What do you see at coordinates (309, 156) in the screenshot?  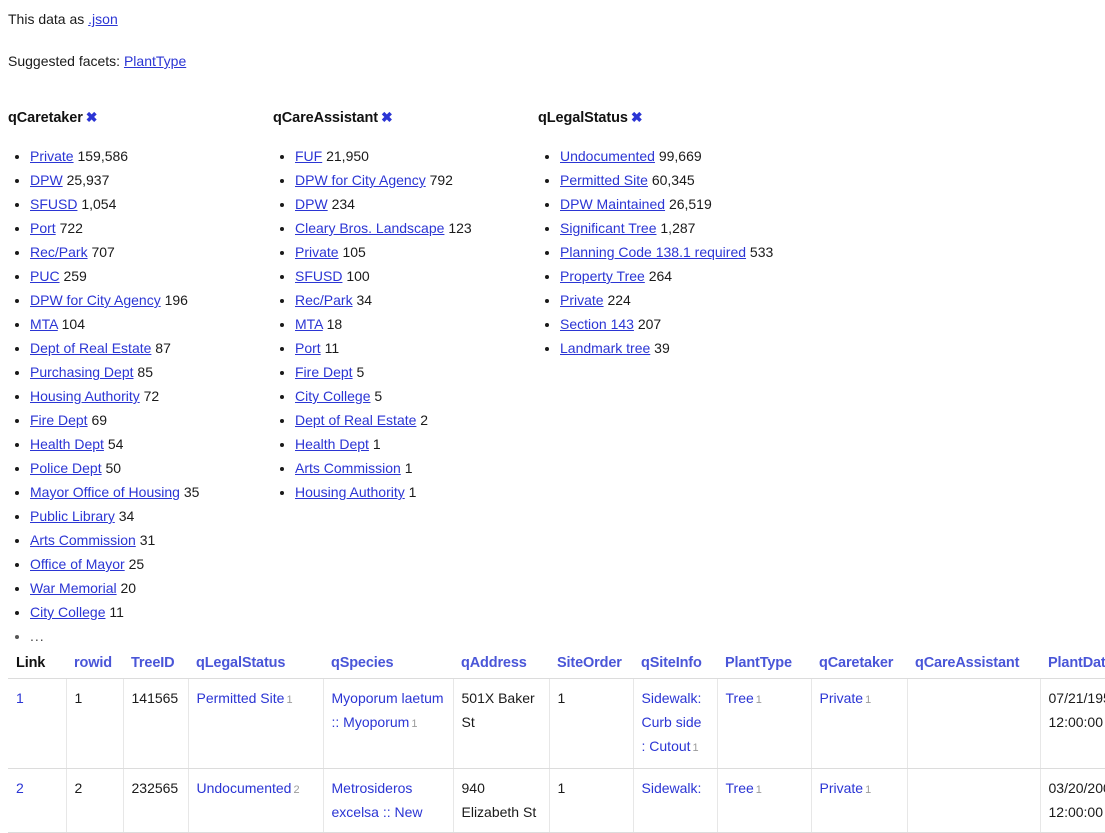 I see `facet-value-link: FUF` at bounding box center [309, 156].